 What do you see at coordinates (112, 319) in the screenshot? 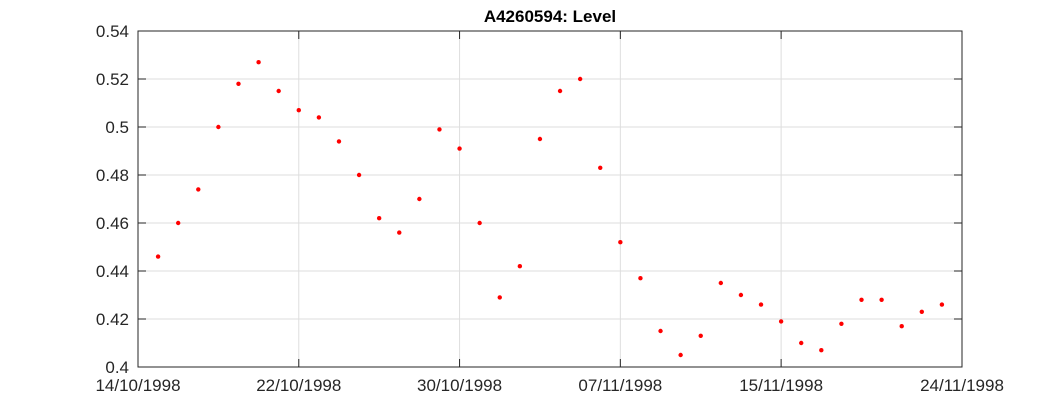
I see `y-tick-label: 0.42` at bounding box center [112, 319].